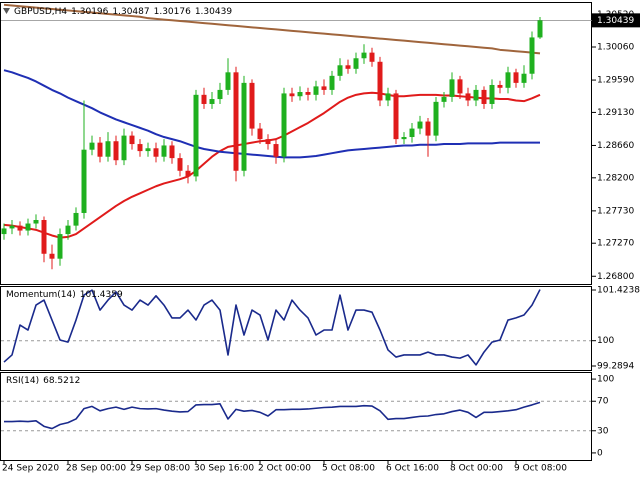 Image resolution: width=640 pixels, height=480 pixels. I want to click on x-tick-label: 8 Oct 00:00, so click(476, 469).